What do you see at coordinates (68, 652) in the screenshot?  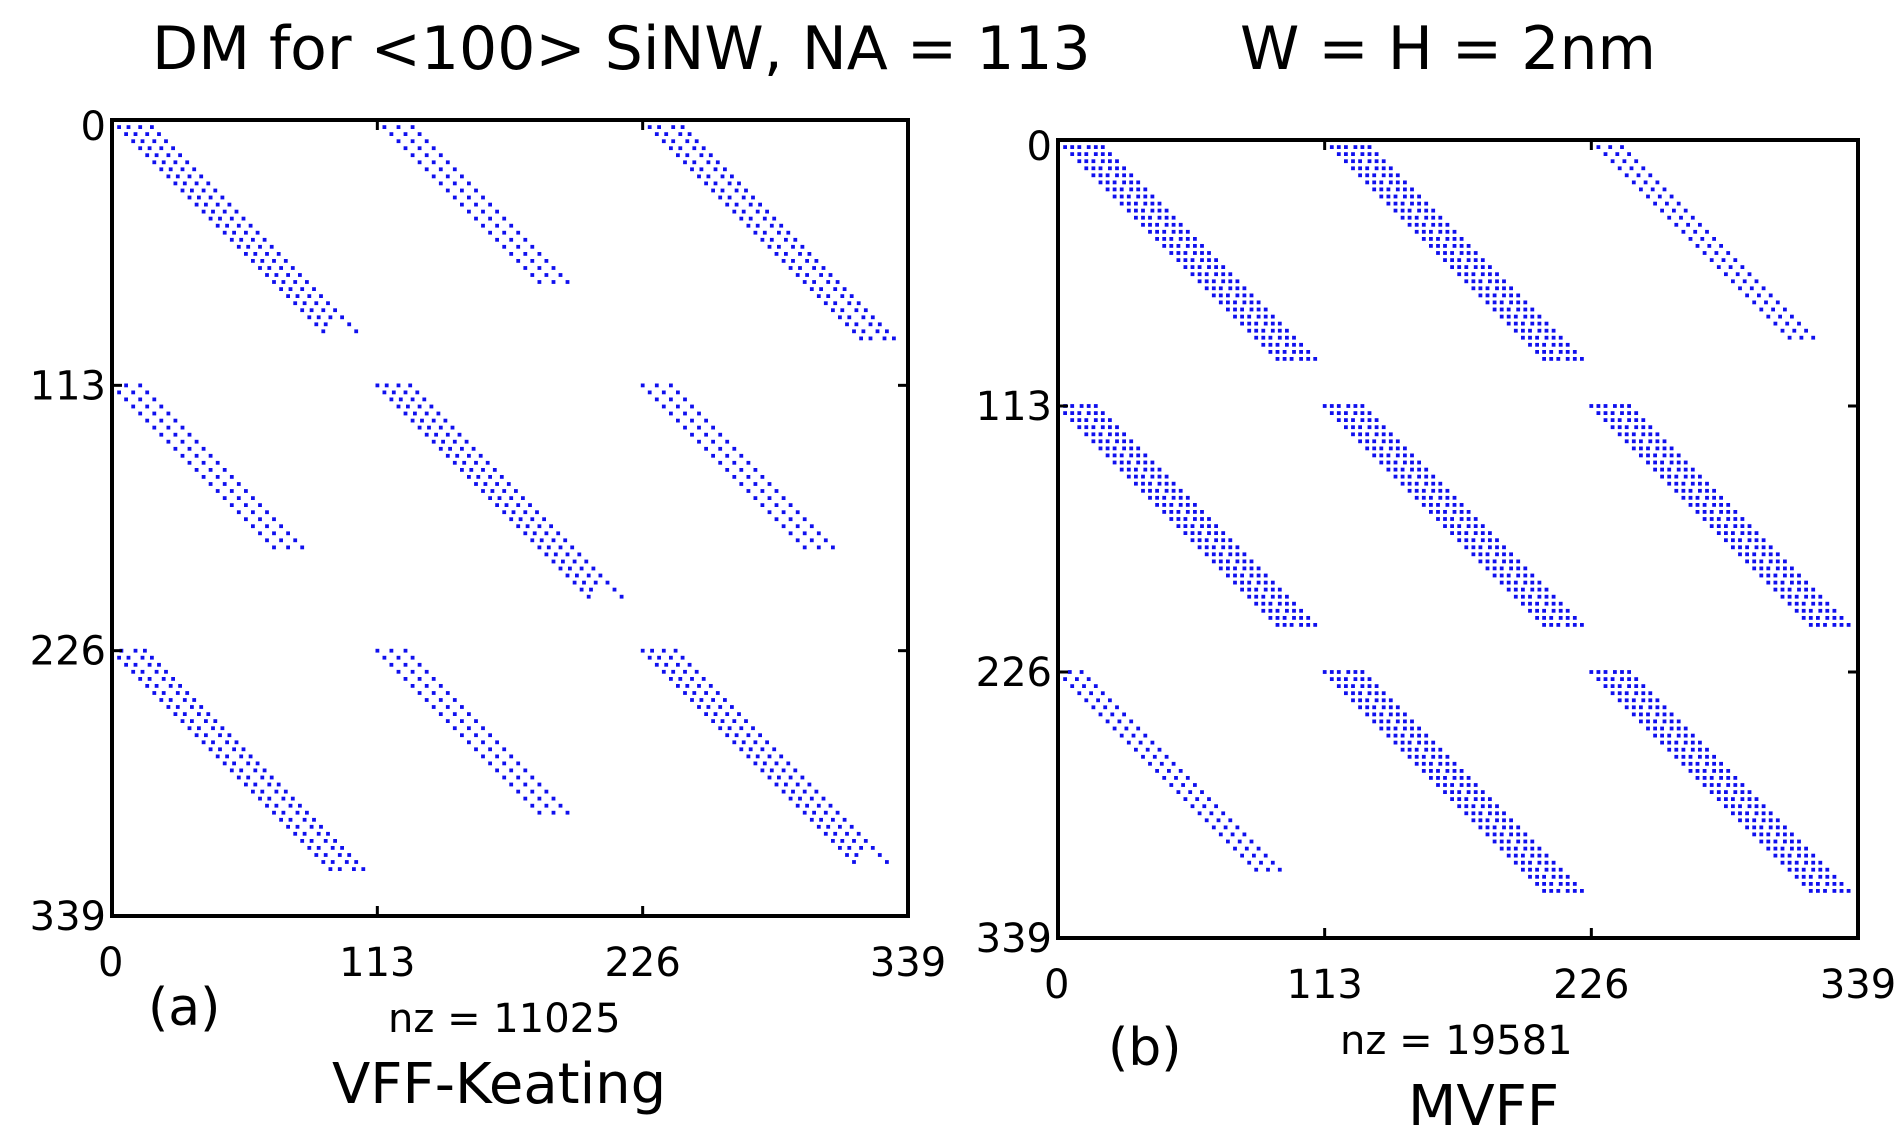 I see `y-tick-label: 226` at bounding box center [68, 652].